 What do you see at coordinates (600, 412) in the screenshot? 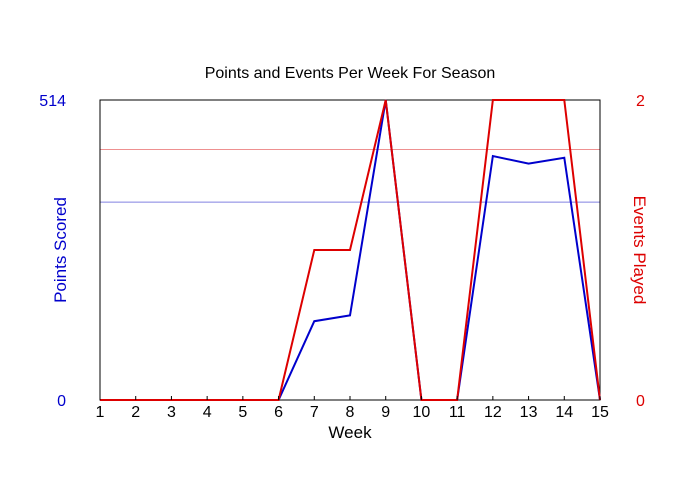
I see `x-tick-label: 15` at bounding box center [600, 412].